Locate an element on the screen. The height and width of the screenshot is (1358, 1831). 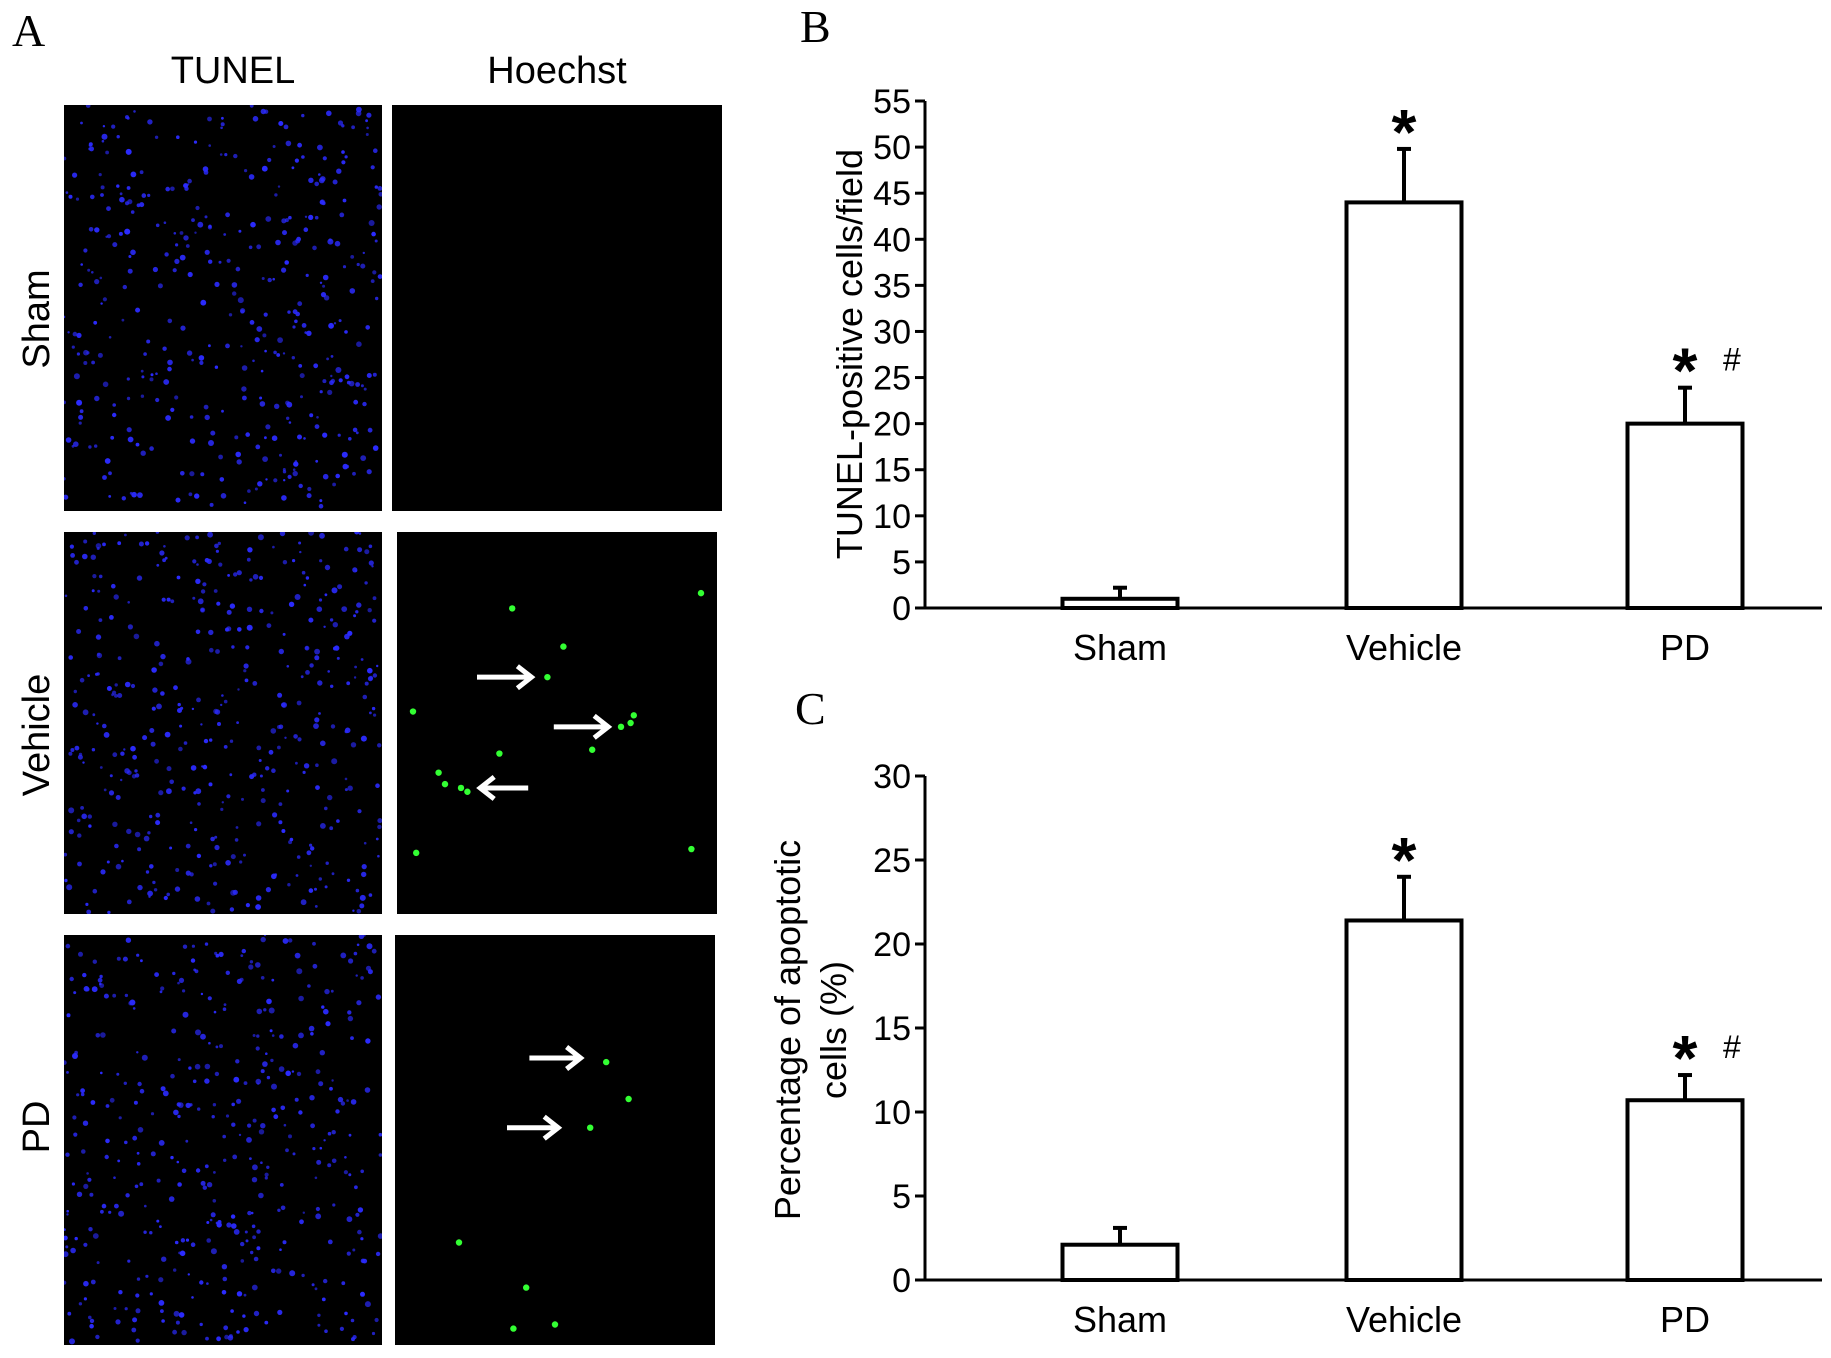
tunel-image-pd is located at coordinates (223, 1140).